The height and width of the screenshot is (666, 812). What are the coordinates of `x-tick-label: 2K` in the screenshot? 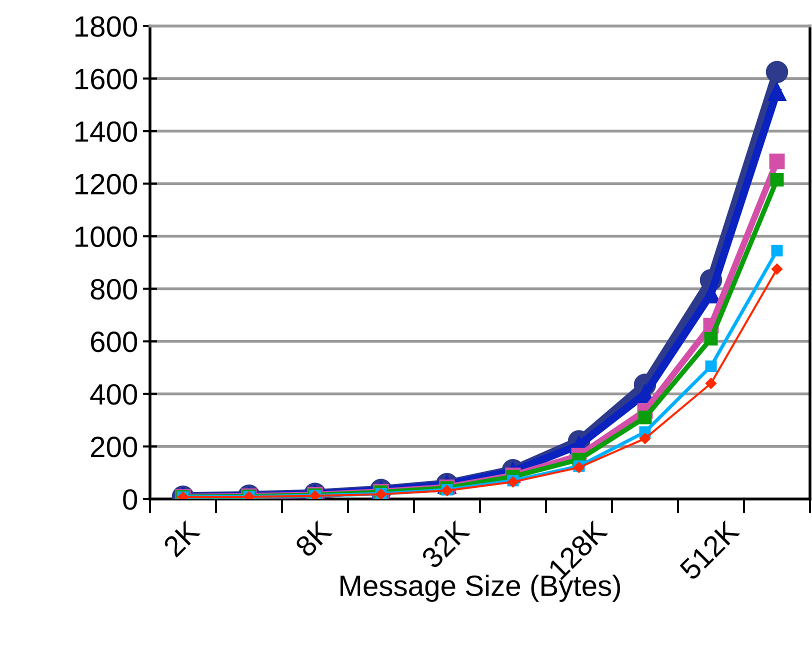 It's located at (181, 538).